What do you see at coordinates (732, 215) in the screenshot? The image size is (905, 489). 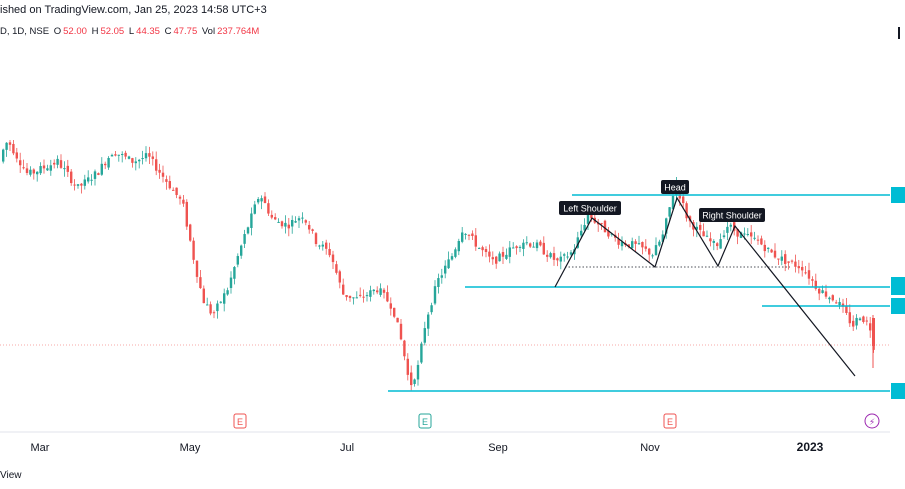 I see `right-shoulder-label-bg` at bounding box center [732, 215].